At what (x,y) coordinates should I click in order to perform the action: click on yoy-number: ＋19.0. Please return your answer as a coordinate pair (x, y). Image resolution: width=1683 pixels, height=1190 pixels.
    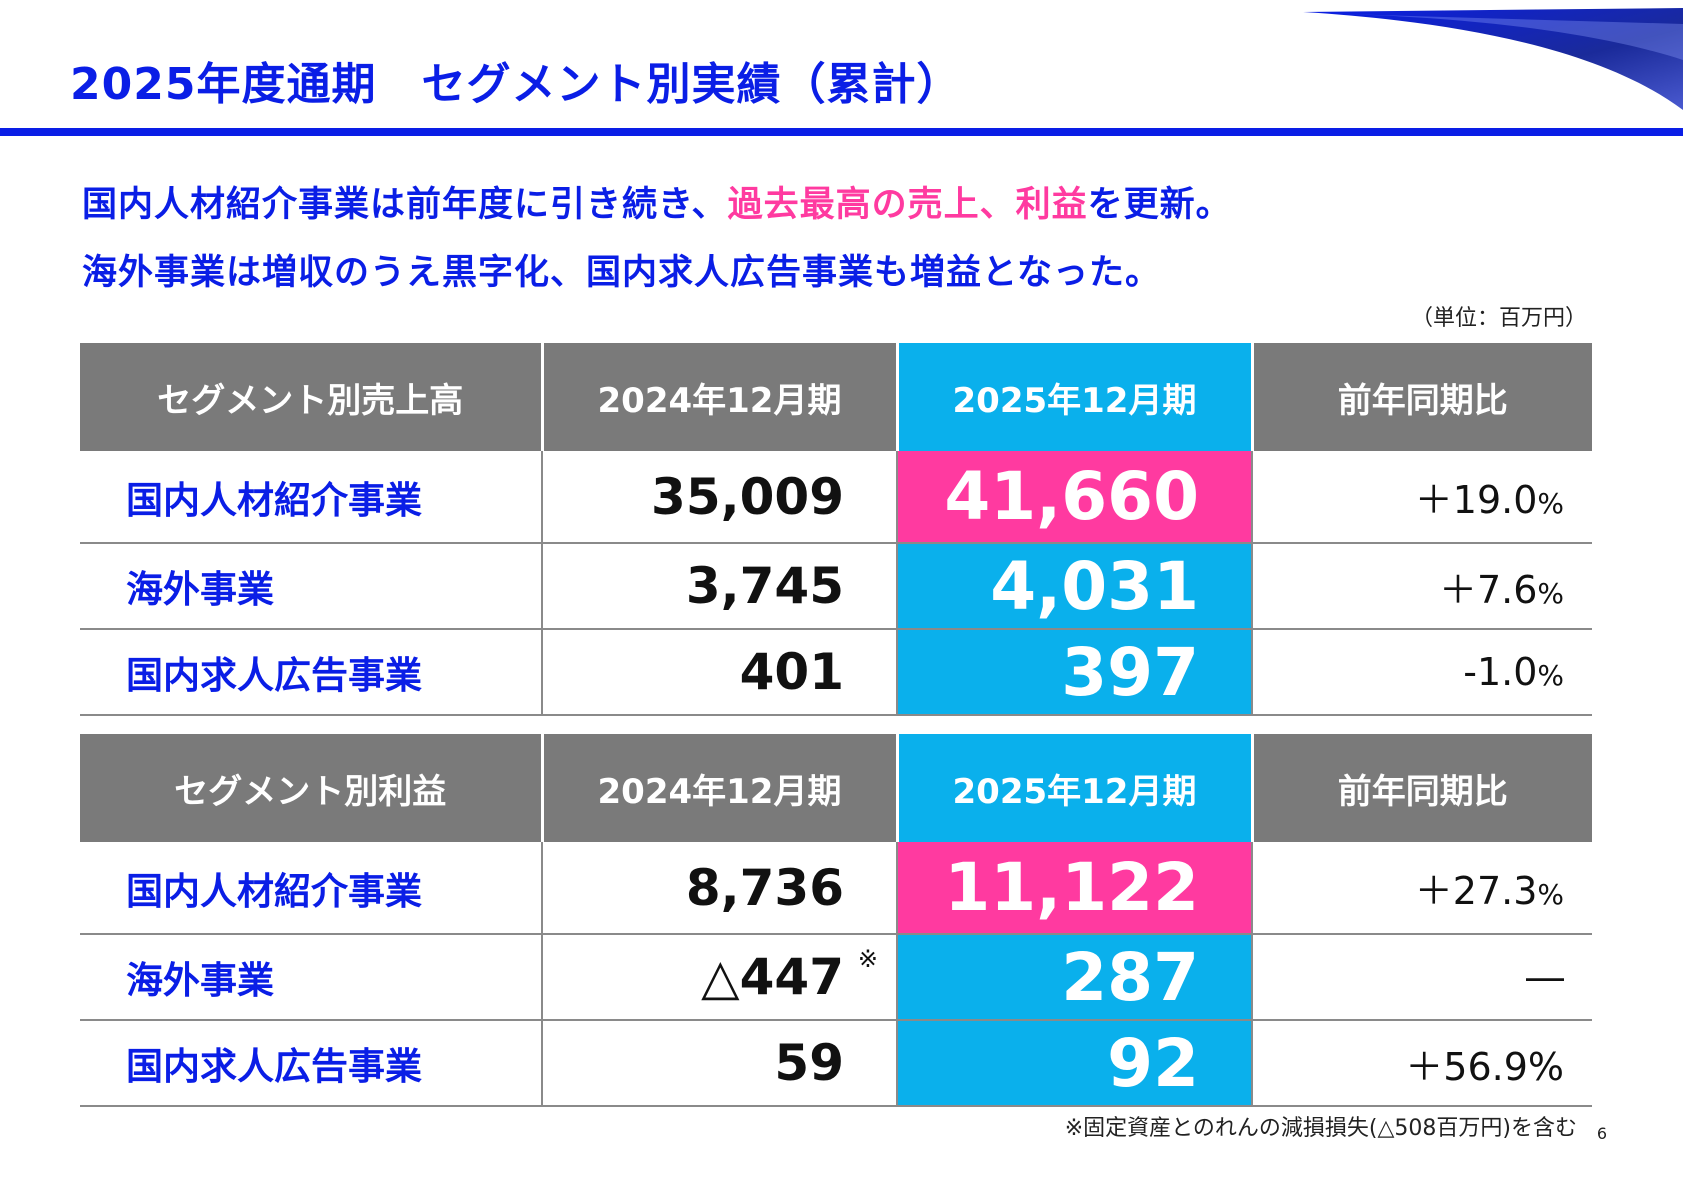
    Looking at the image, I should click on (1476, 500).